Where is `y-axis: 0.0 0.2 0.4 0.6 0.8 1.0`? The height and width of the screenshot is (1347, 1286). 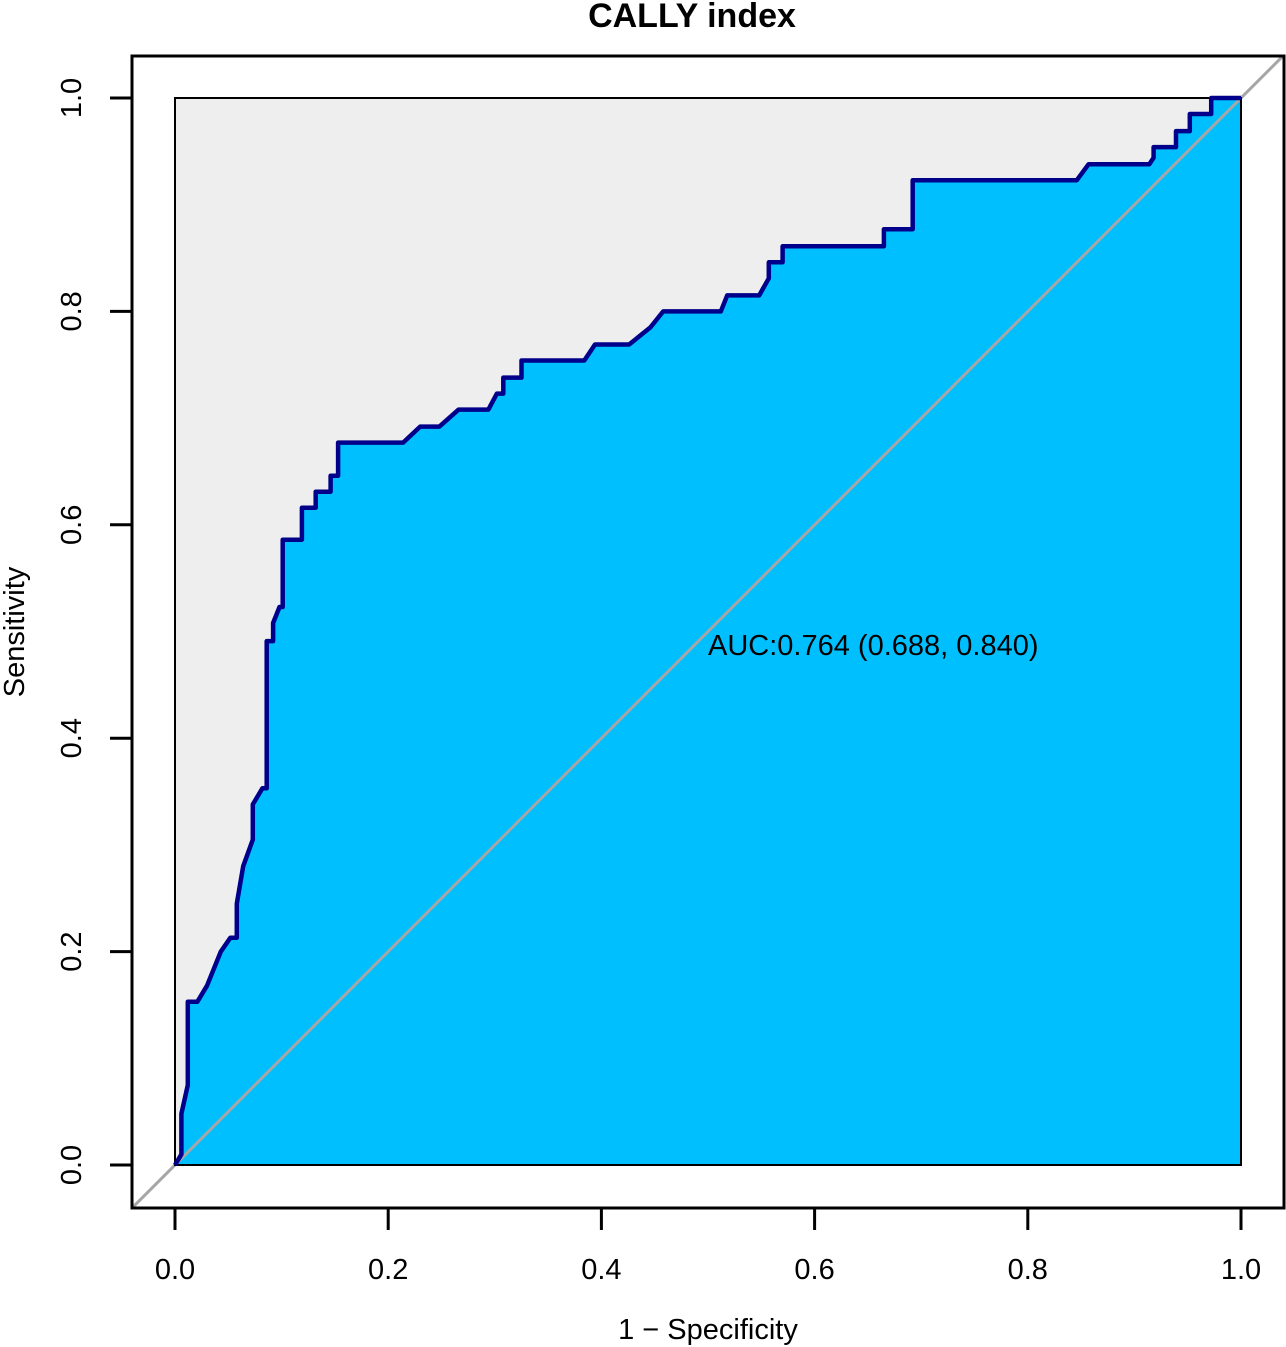 y-axis: 0.0 0.2 0.4 0.6 0.8 1.0 is located at coordinates (95, 631).